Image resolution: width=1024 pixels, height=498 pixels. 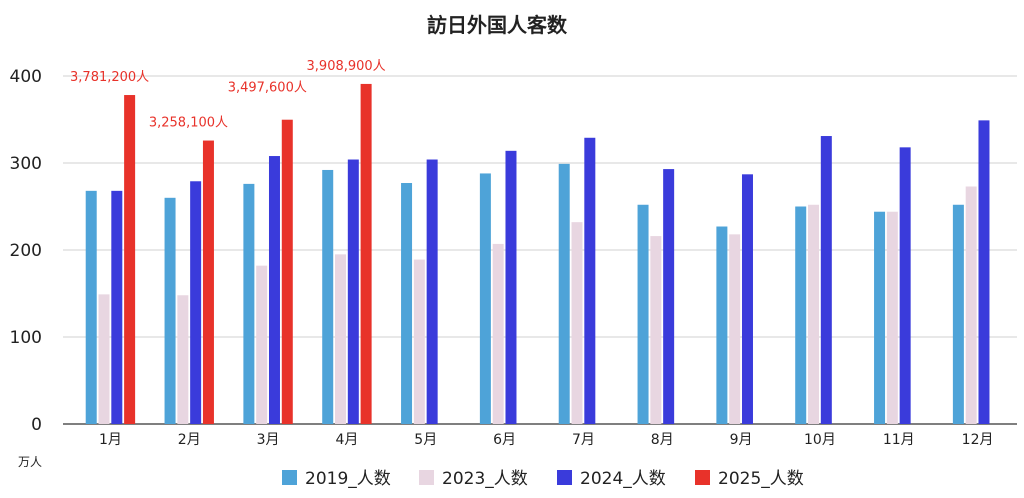 I want to click on bar-2024_人数-11月, so click(x=905, y=285).